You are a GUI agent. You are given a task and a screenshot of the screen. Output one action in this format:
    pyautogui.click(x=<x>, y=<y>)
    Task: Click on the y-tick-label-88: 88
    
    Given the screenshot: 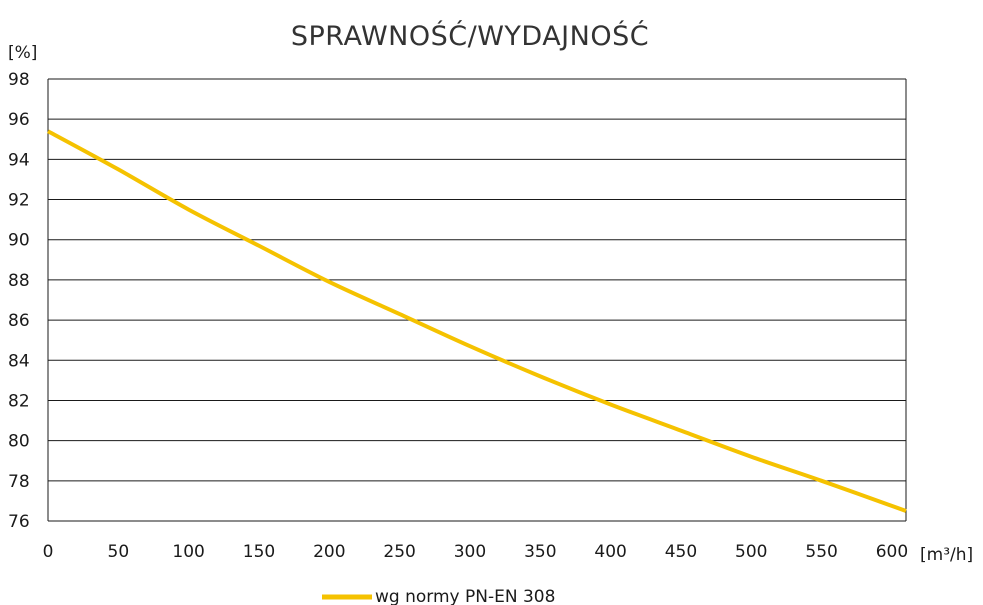 What is the action you would take?
    pyautogui.click(x=19, y=281)
    